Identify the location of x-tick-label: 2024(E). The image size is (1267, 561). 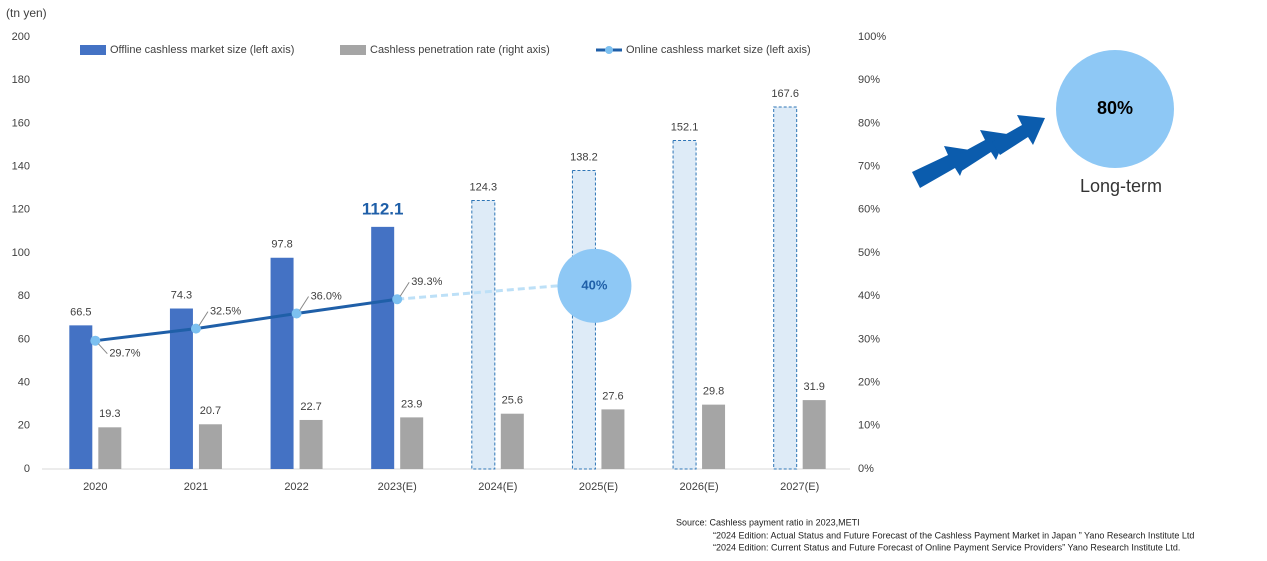
(497, 487).